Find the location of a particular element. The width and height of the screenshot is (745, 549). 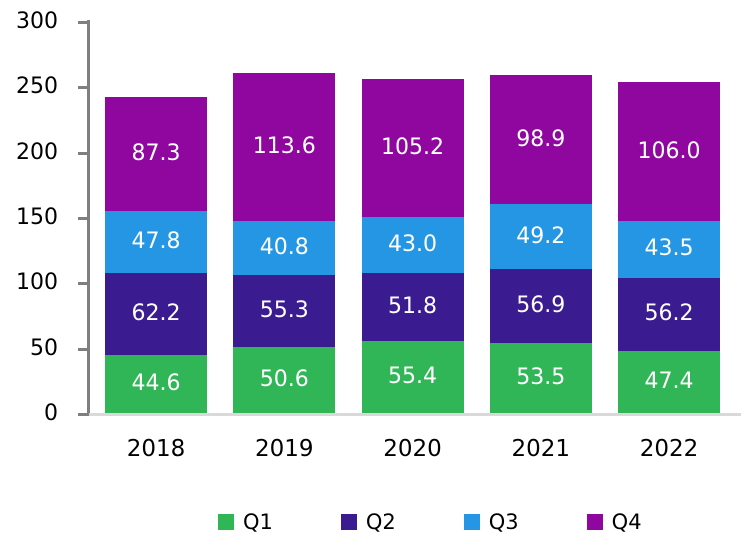

bar-2018: 44.6 62.2 47.8 87.3 is located at coordinates (156, 254).